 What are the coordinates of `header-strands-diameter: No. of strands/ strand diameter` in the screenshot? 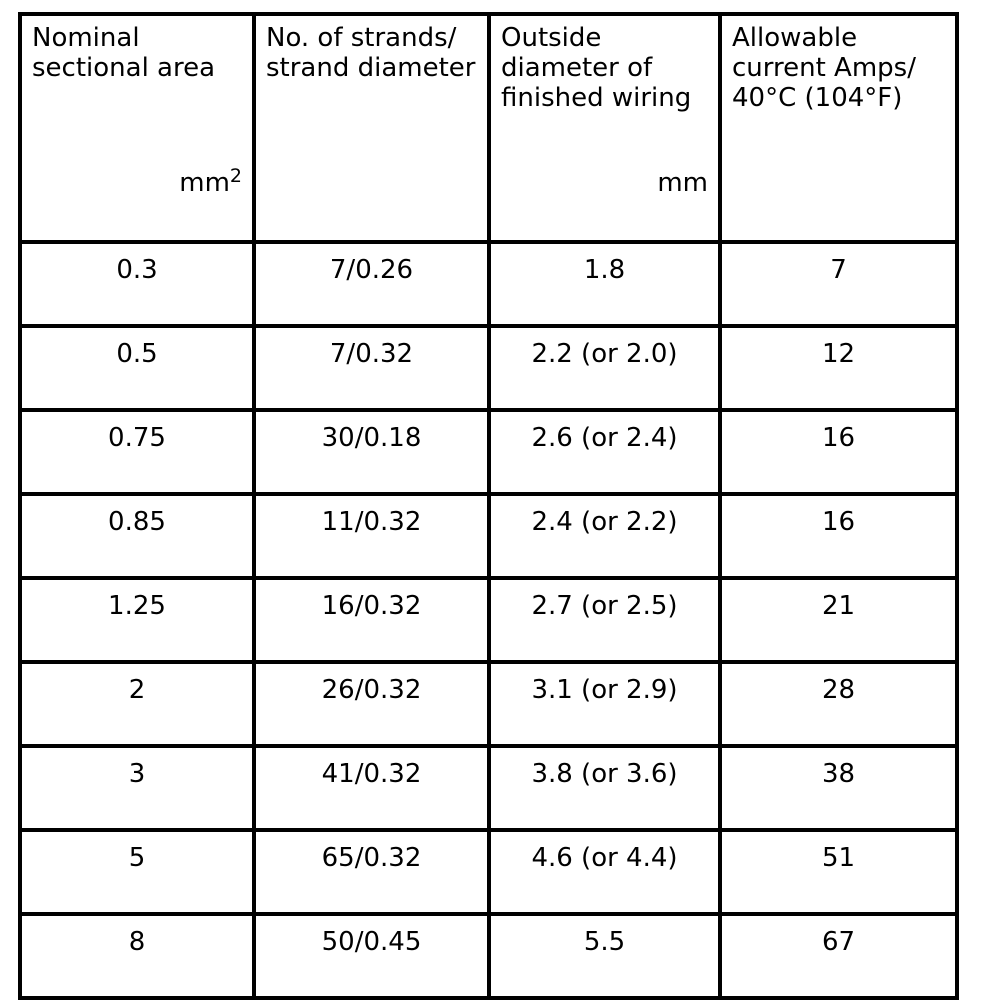 It's located at (371, 128).